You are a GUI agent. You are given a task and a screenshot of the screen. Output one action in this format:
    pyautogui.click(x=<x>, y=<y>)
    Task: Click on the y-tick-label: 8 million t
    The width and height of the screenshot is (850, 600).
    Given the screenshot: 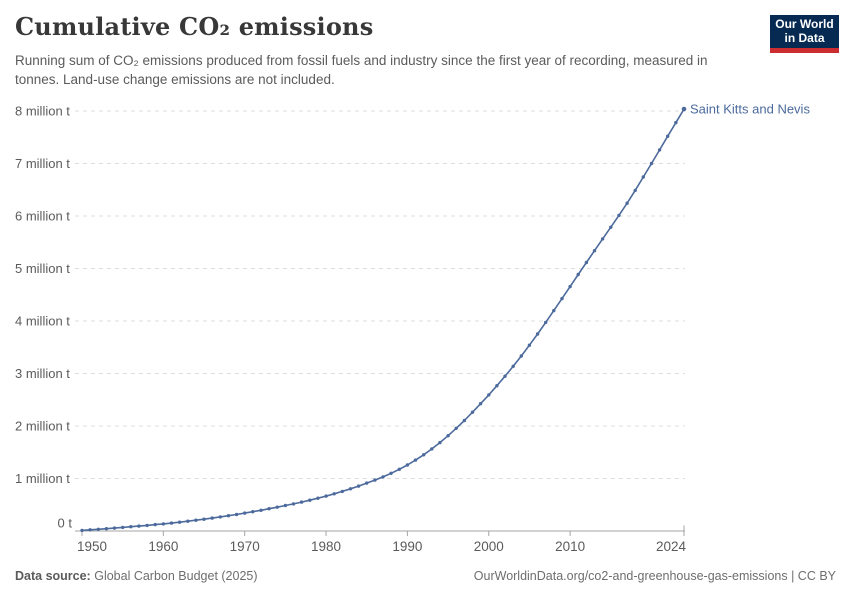 What is the action you would take?
    pyautogui.click(x=42, y=111)
    